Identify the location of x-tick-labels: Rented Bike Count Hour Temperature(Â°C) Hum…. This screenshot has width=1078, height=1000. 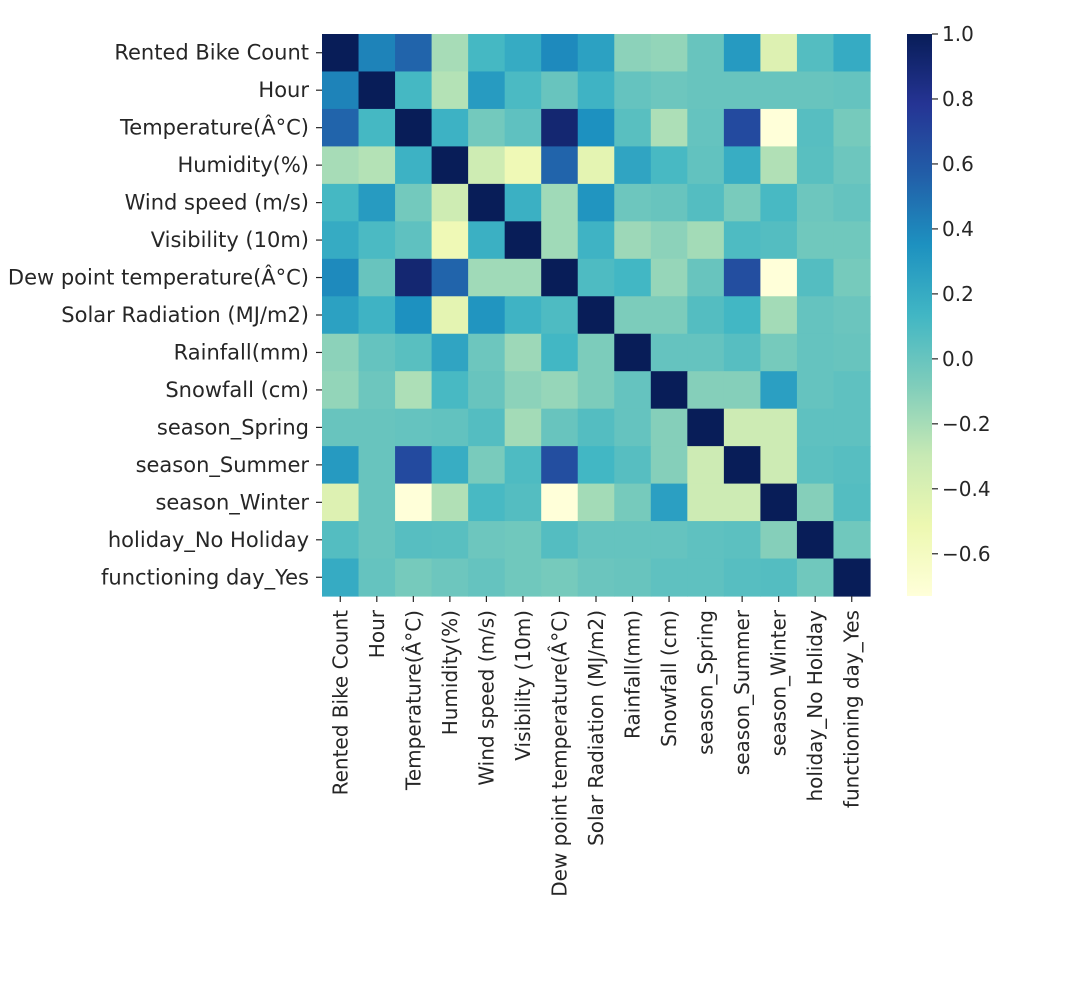
(596, 746).